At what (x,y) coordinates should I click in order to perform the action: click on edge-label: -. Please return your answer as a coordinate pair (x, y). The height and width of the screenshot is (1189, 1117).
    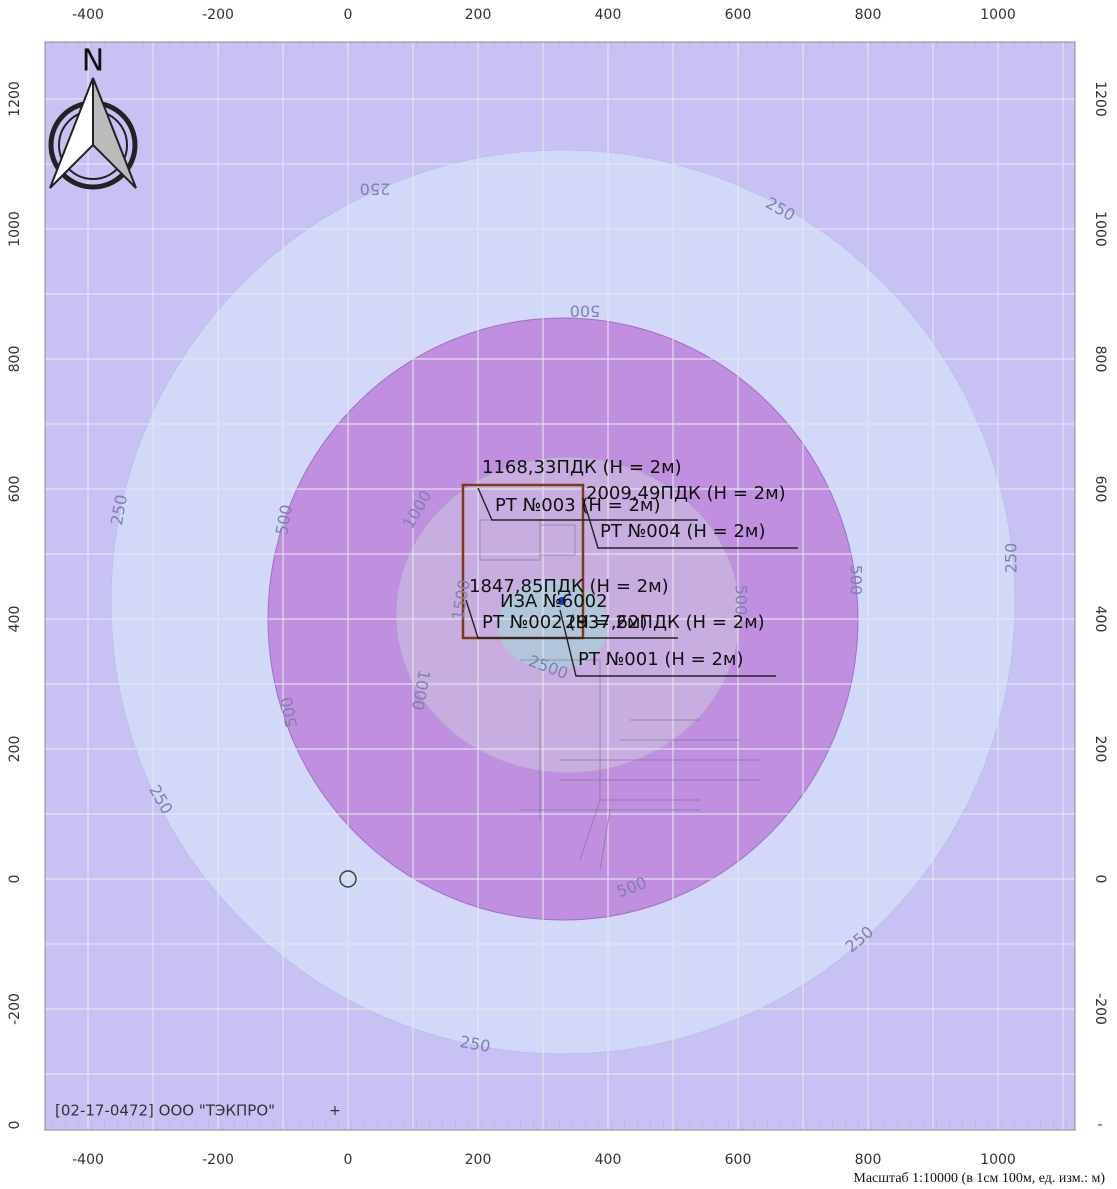
    Looking at the image, I should click on (1099, 1125).